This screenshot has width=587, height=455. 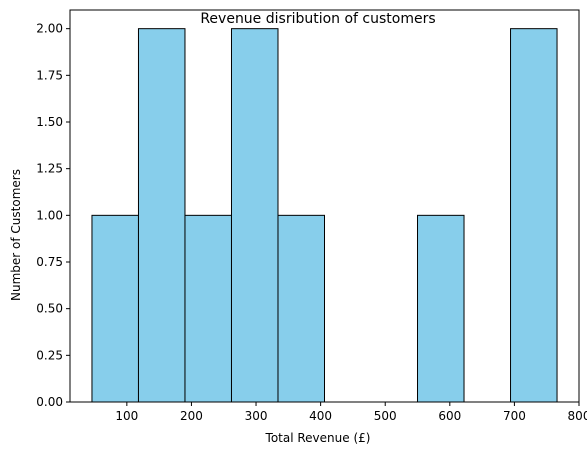 I want to click on y-tick-label-1: 0.25, so click(x=49, y=355).